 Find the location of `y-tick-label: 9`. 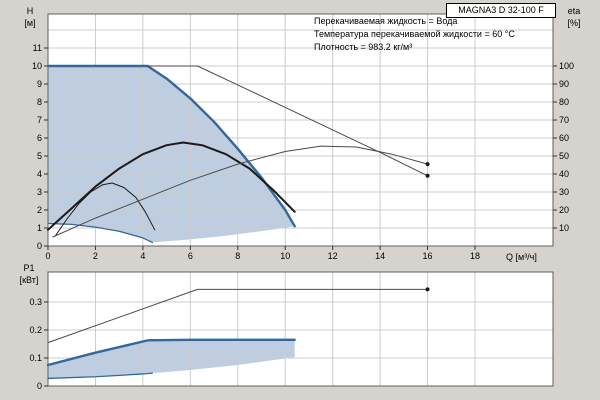

y-tick-label: 9 is located at coordinates (39, 84).